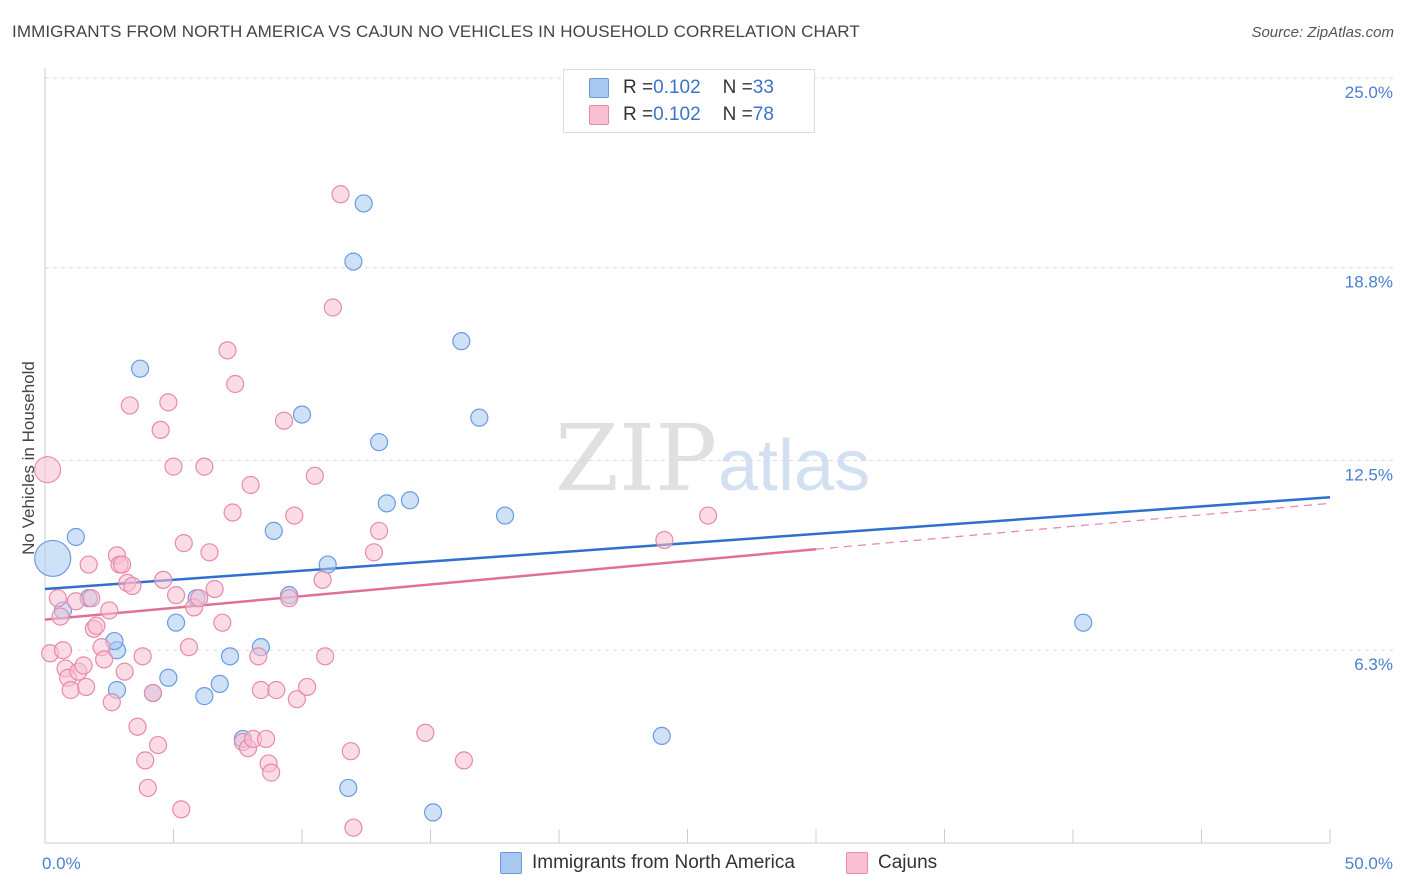 The width and height of the screenshot is (1406, 892). I want to click on trend-line-immigrants, so click(687, 543).